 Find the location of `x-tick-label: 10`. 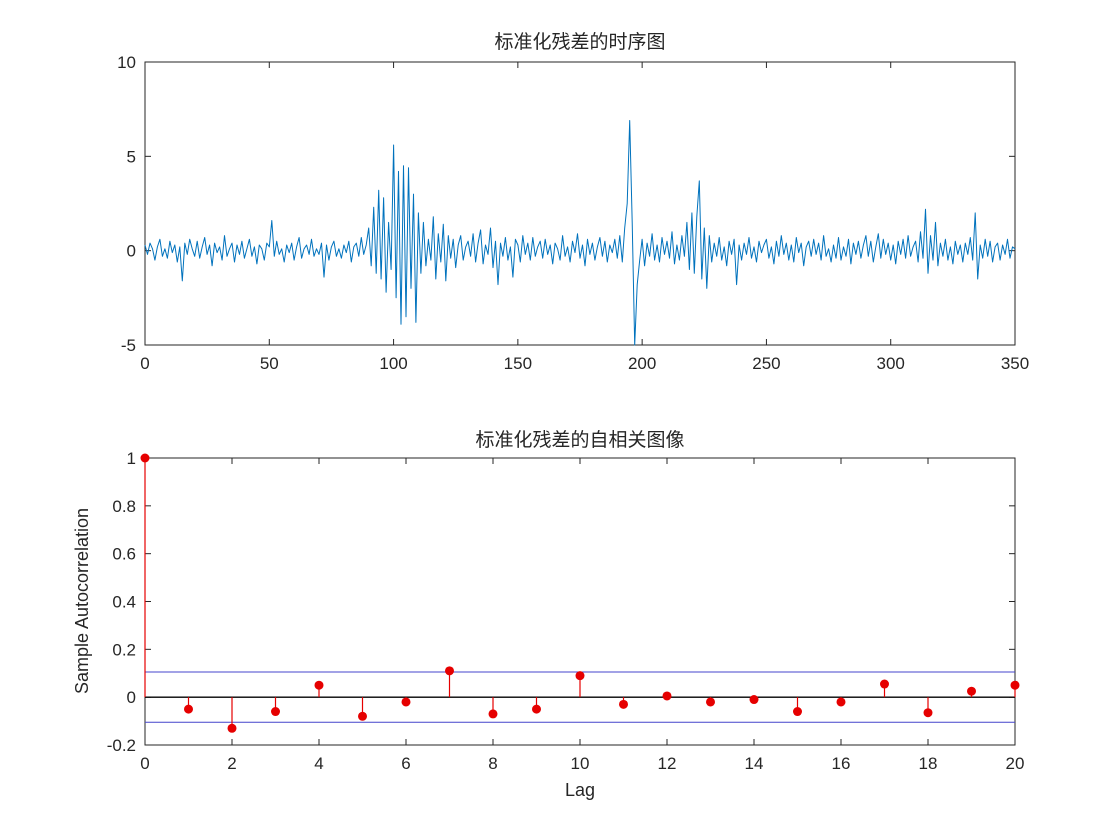

x-tick-label: 10 is located at coordinates (580, 763).